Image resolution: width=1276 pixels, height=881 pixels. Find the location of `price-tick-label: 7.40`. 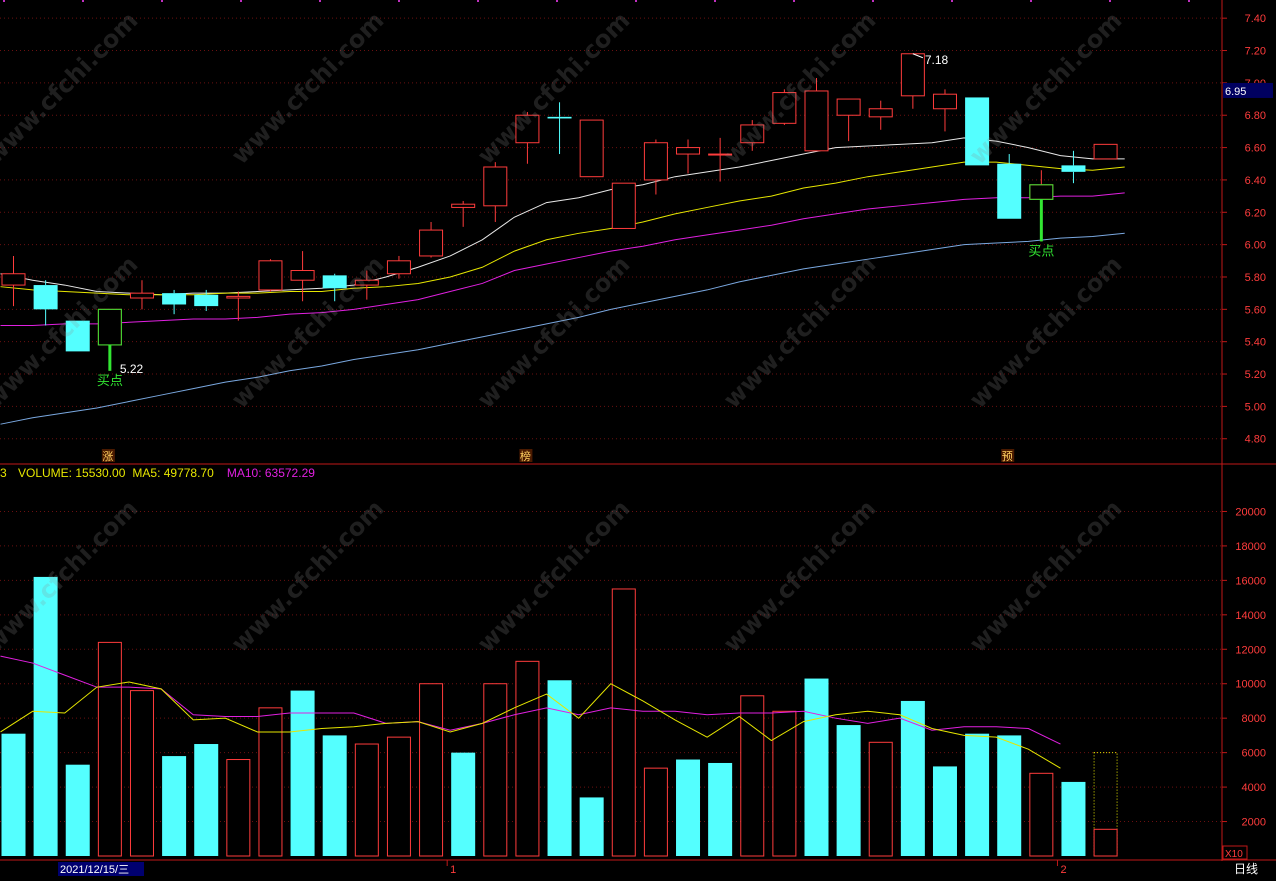

price-tick-label: 7.40 is located at coordinates (1255, 19).